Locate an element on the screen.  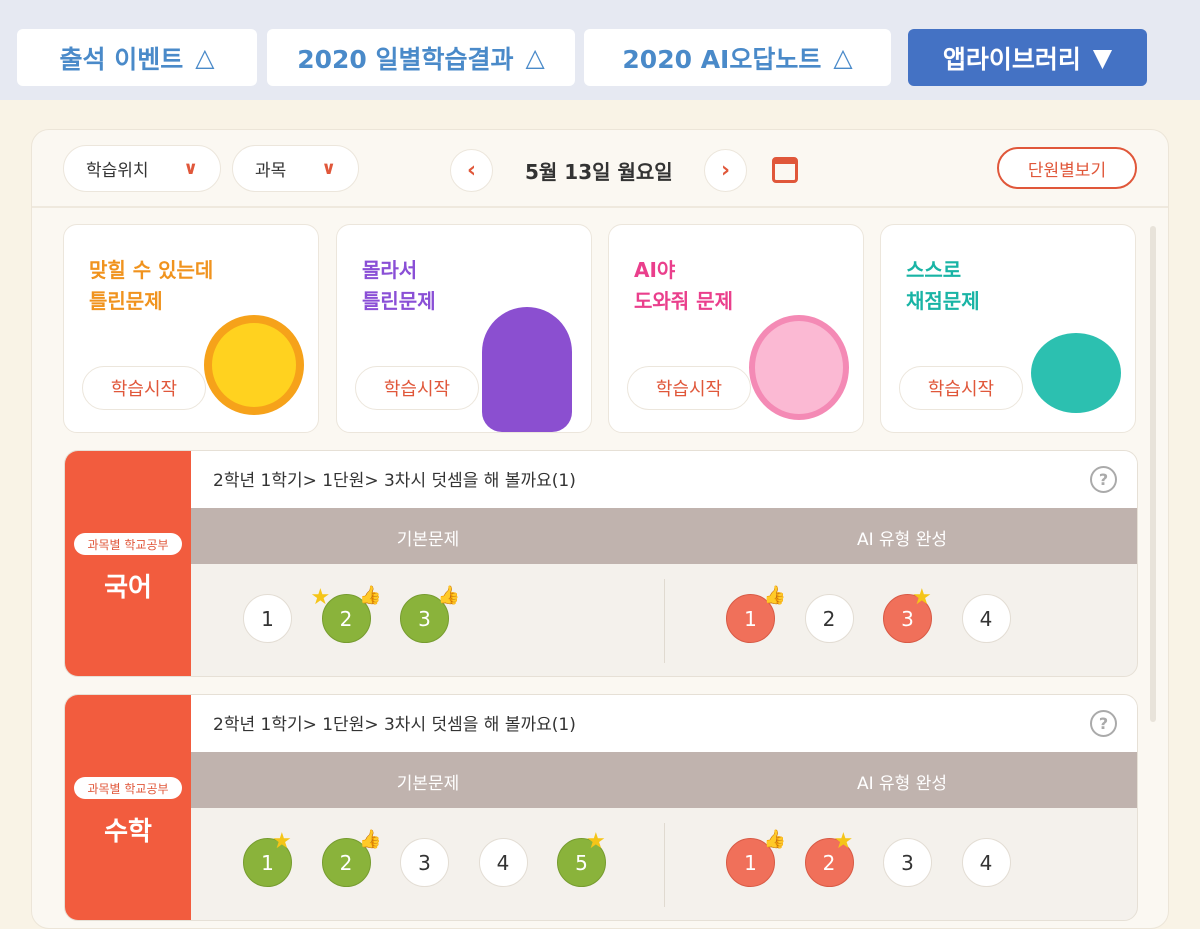
next-date-button: › is located at coordinates (725, 170).